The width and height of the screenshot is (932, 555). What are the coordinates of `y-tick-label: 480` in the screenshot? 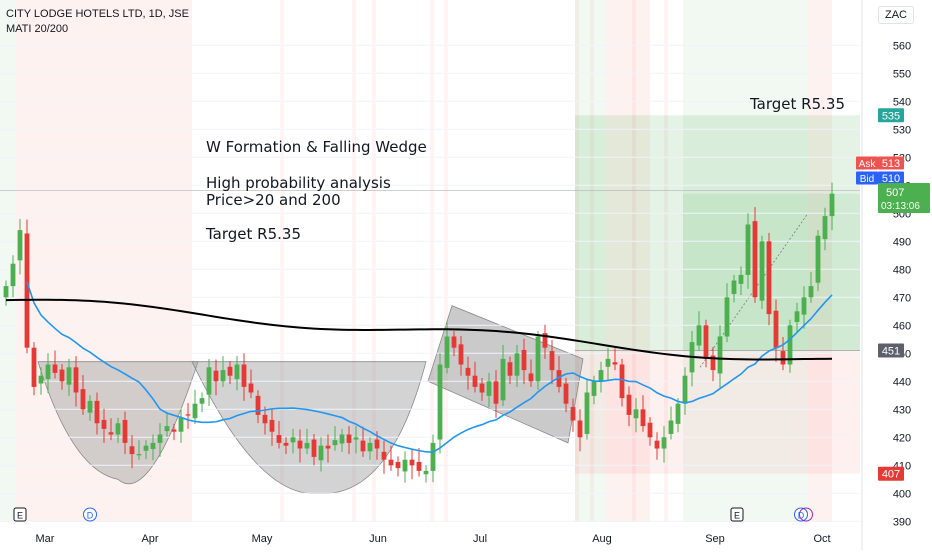 It's located at (902, 270).